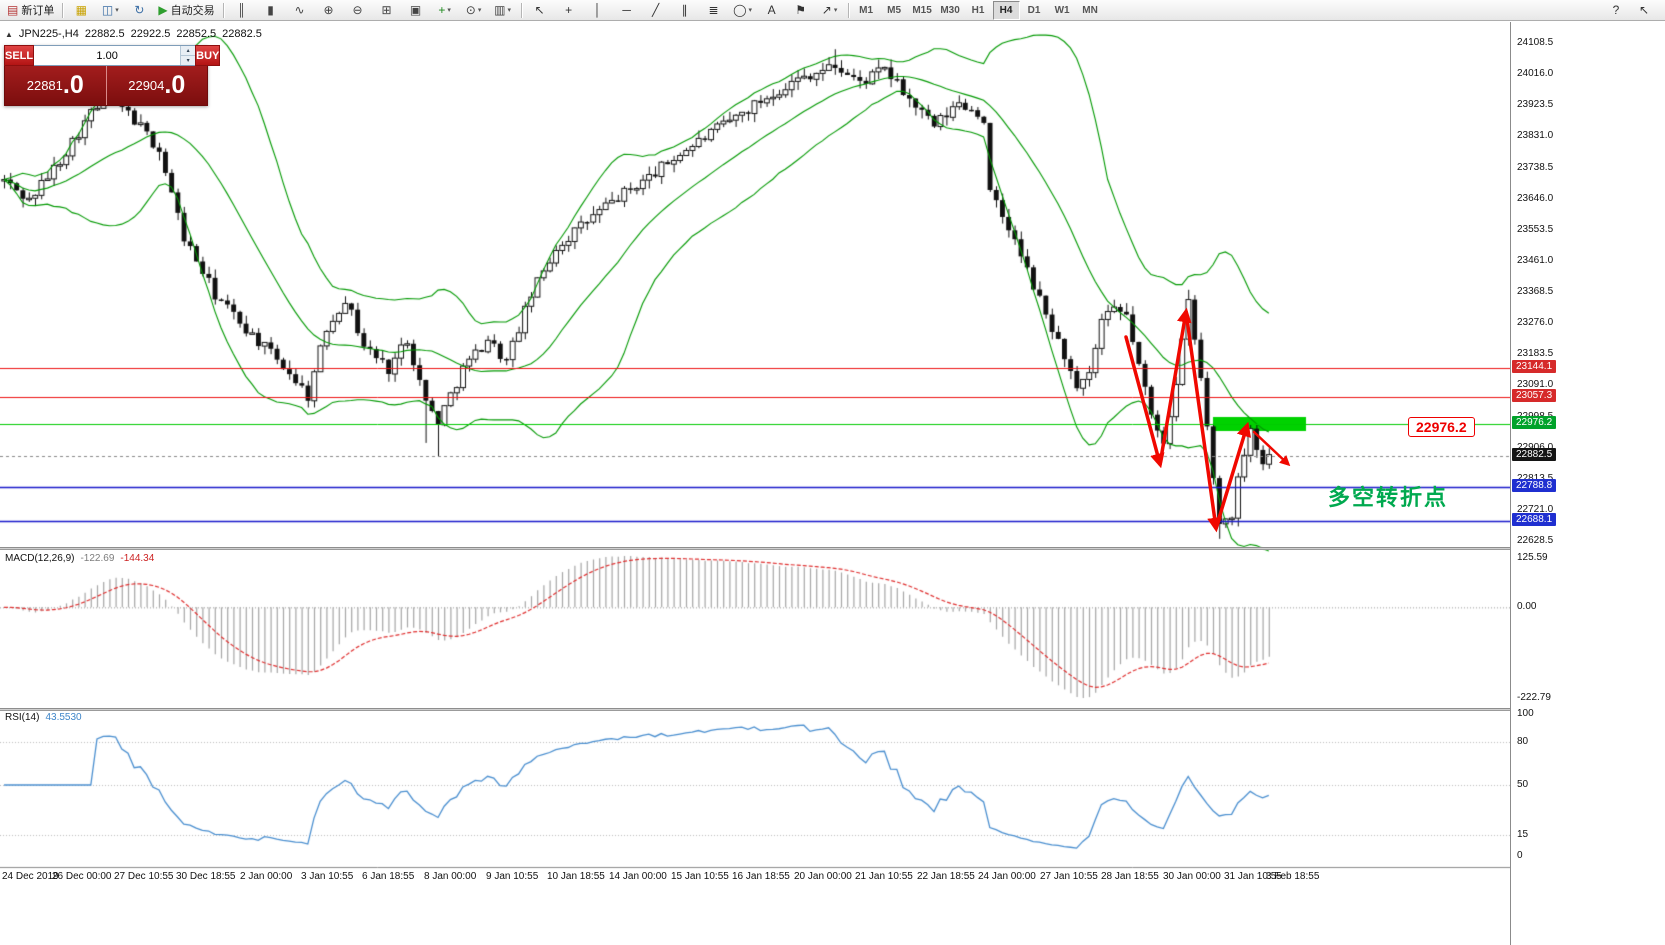 Image resolution: width=1665 pixels, height=945 pixels. I want to click on macd-name: MACD(12,26,9), so click(40, 558).